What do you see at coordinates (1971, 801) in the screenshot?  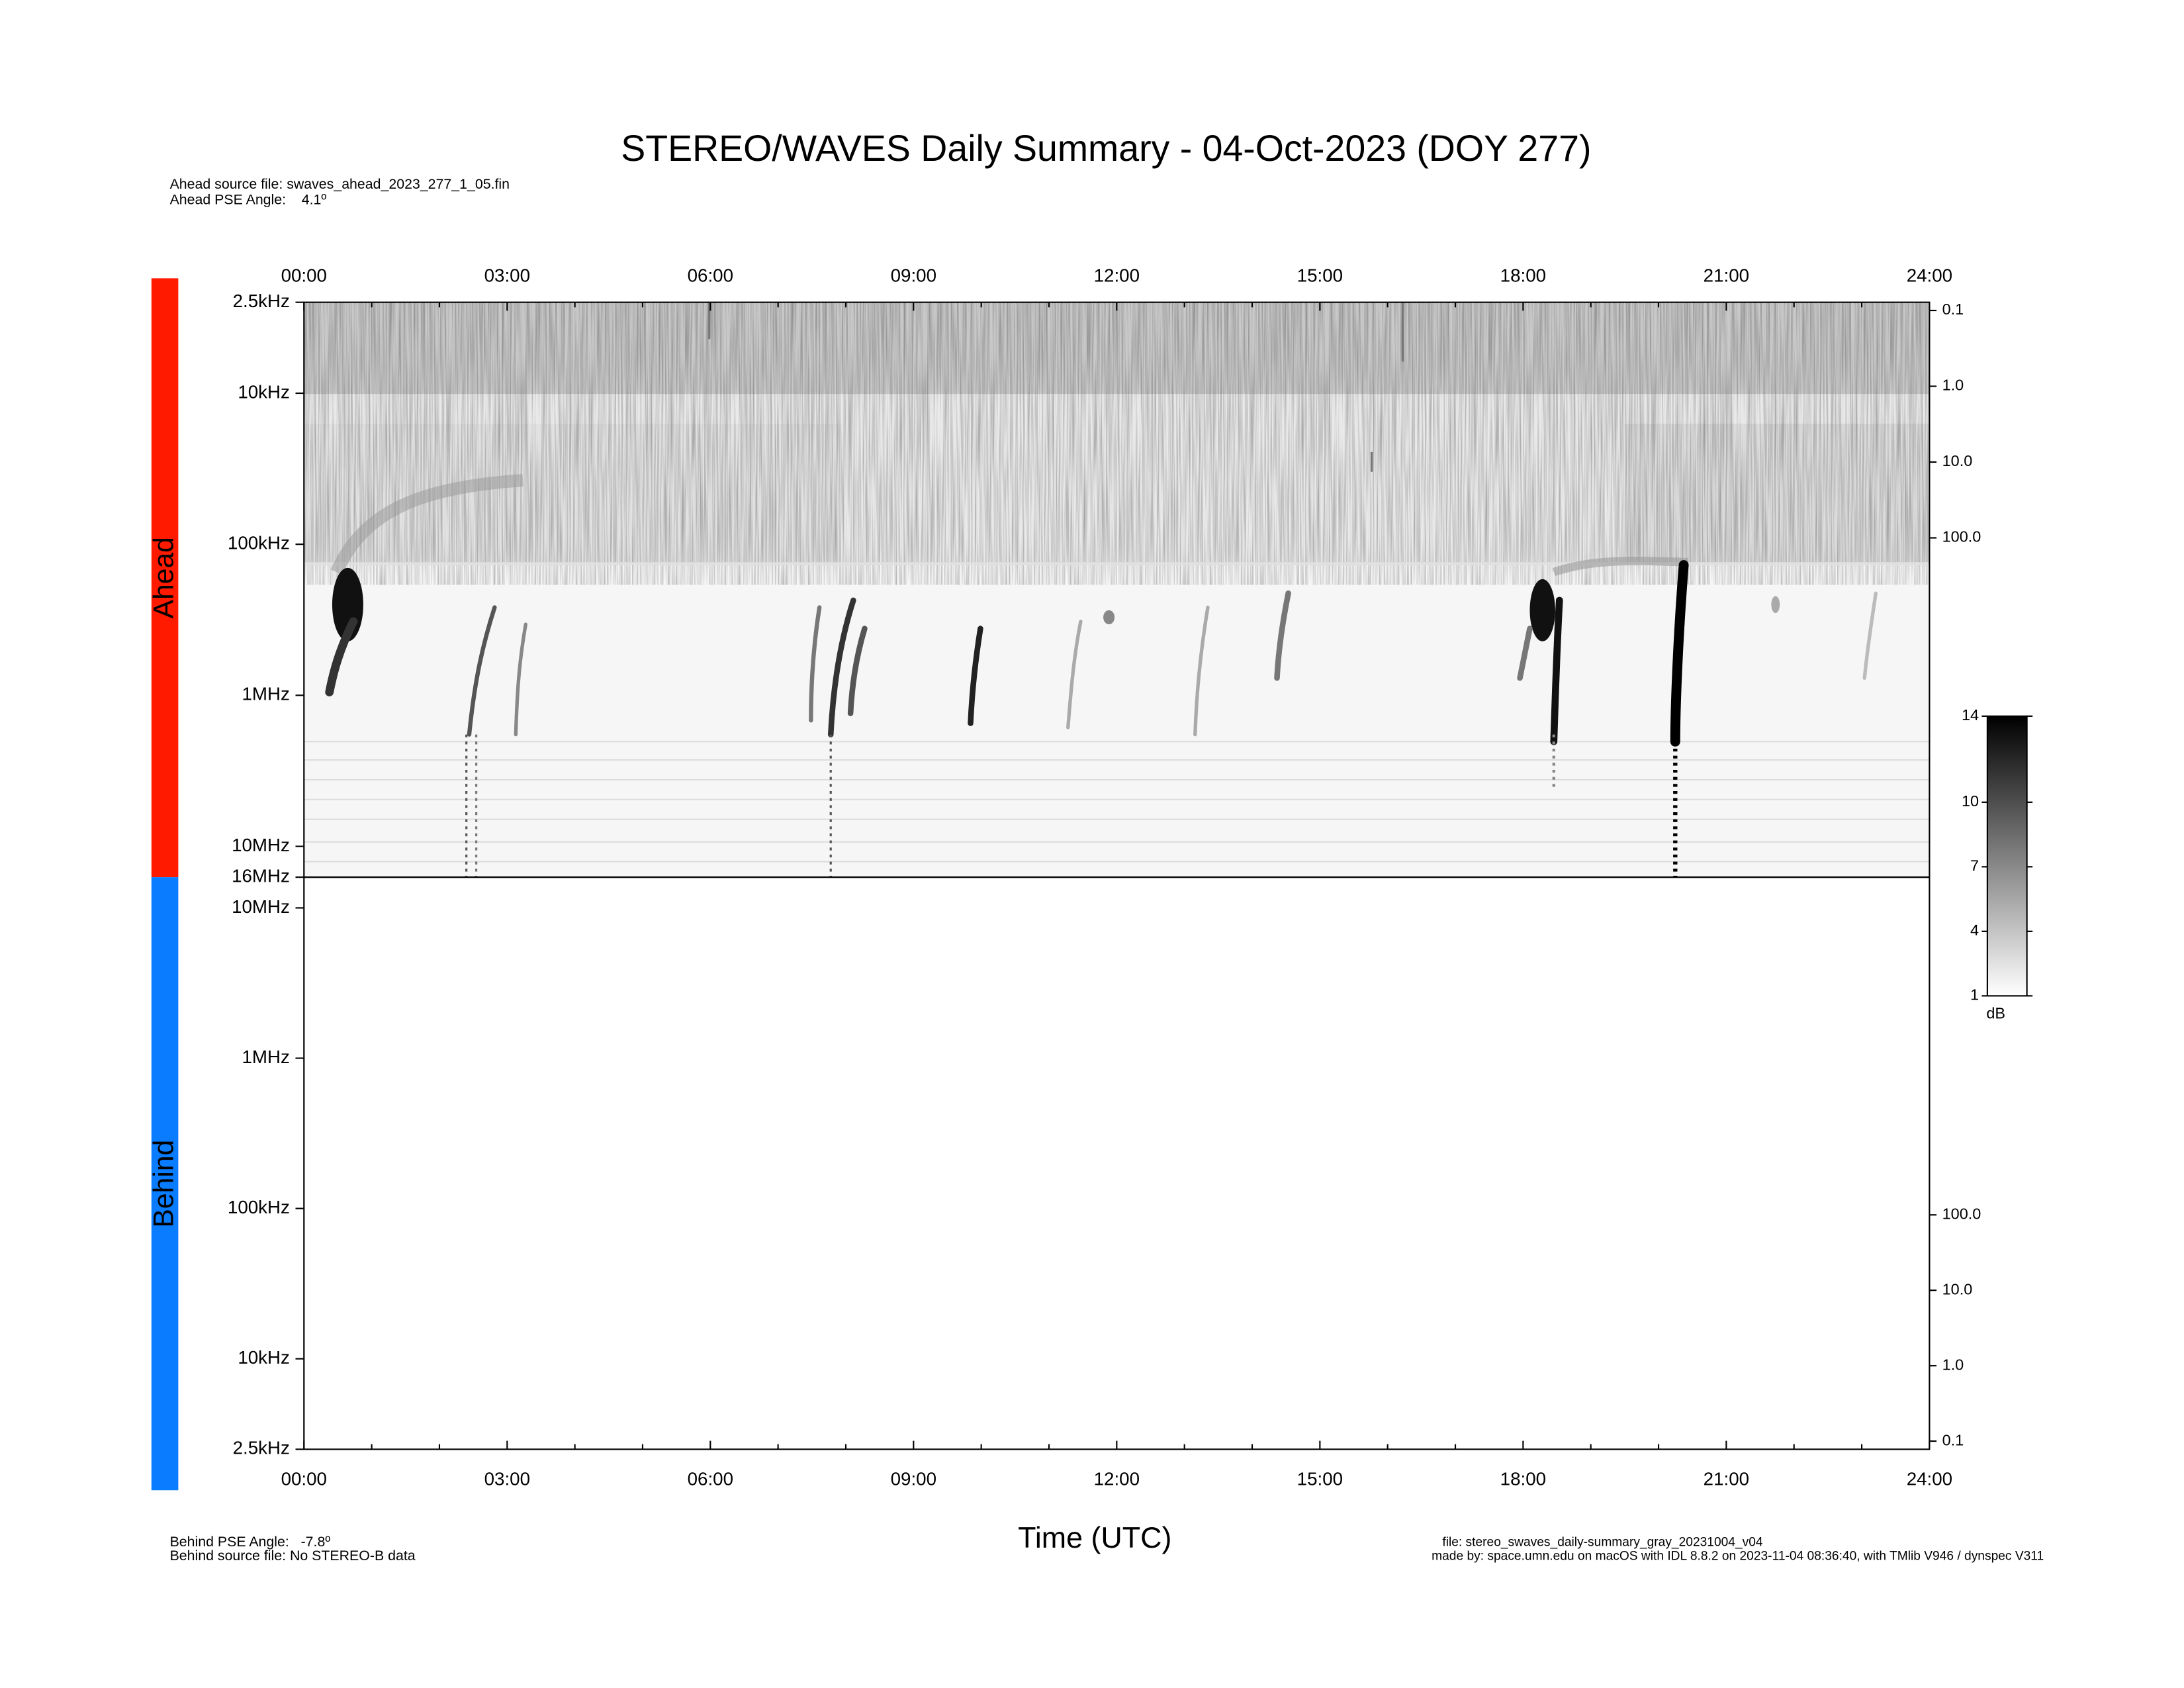 I see `colorbar-tick-label: 10` at bounding box center [1971, 801].